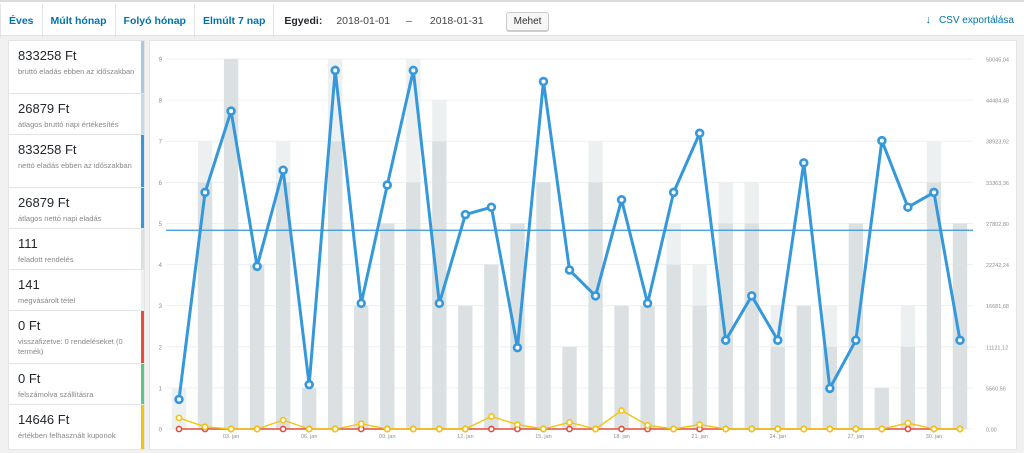  Describe the element at coordinates (29, 325) in the screenshot. I see `stat-value: 0 Ft` at that location.